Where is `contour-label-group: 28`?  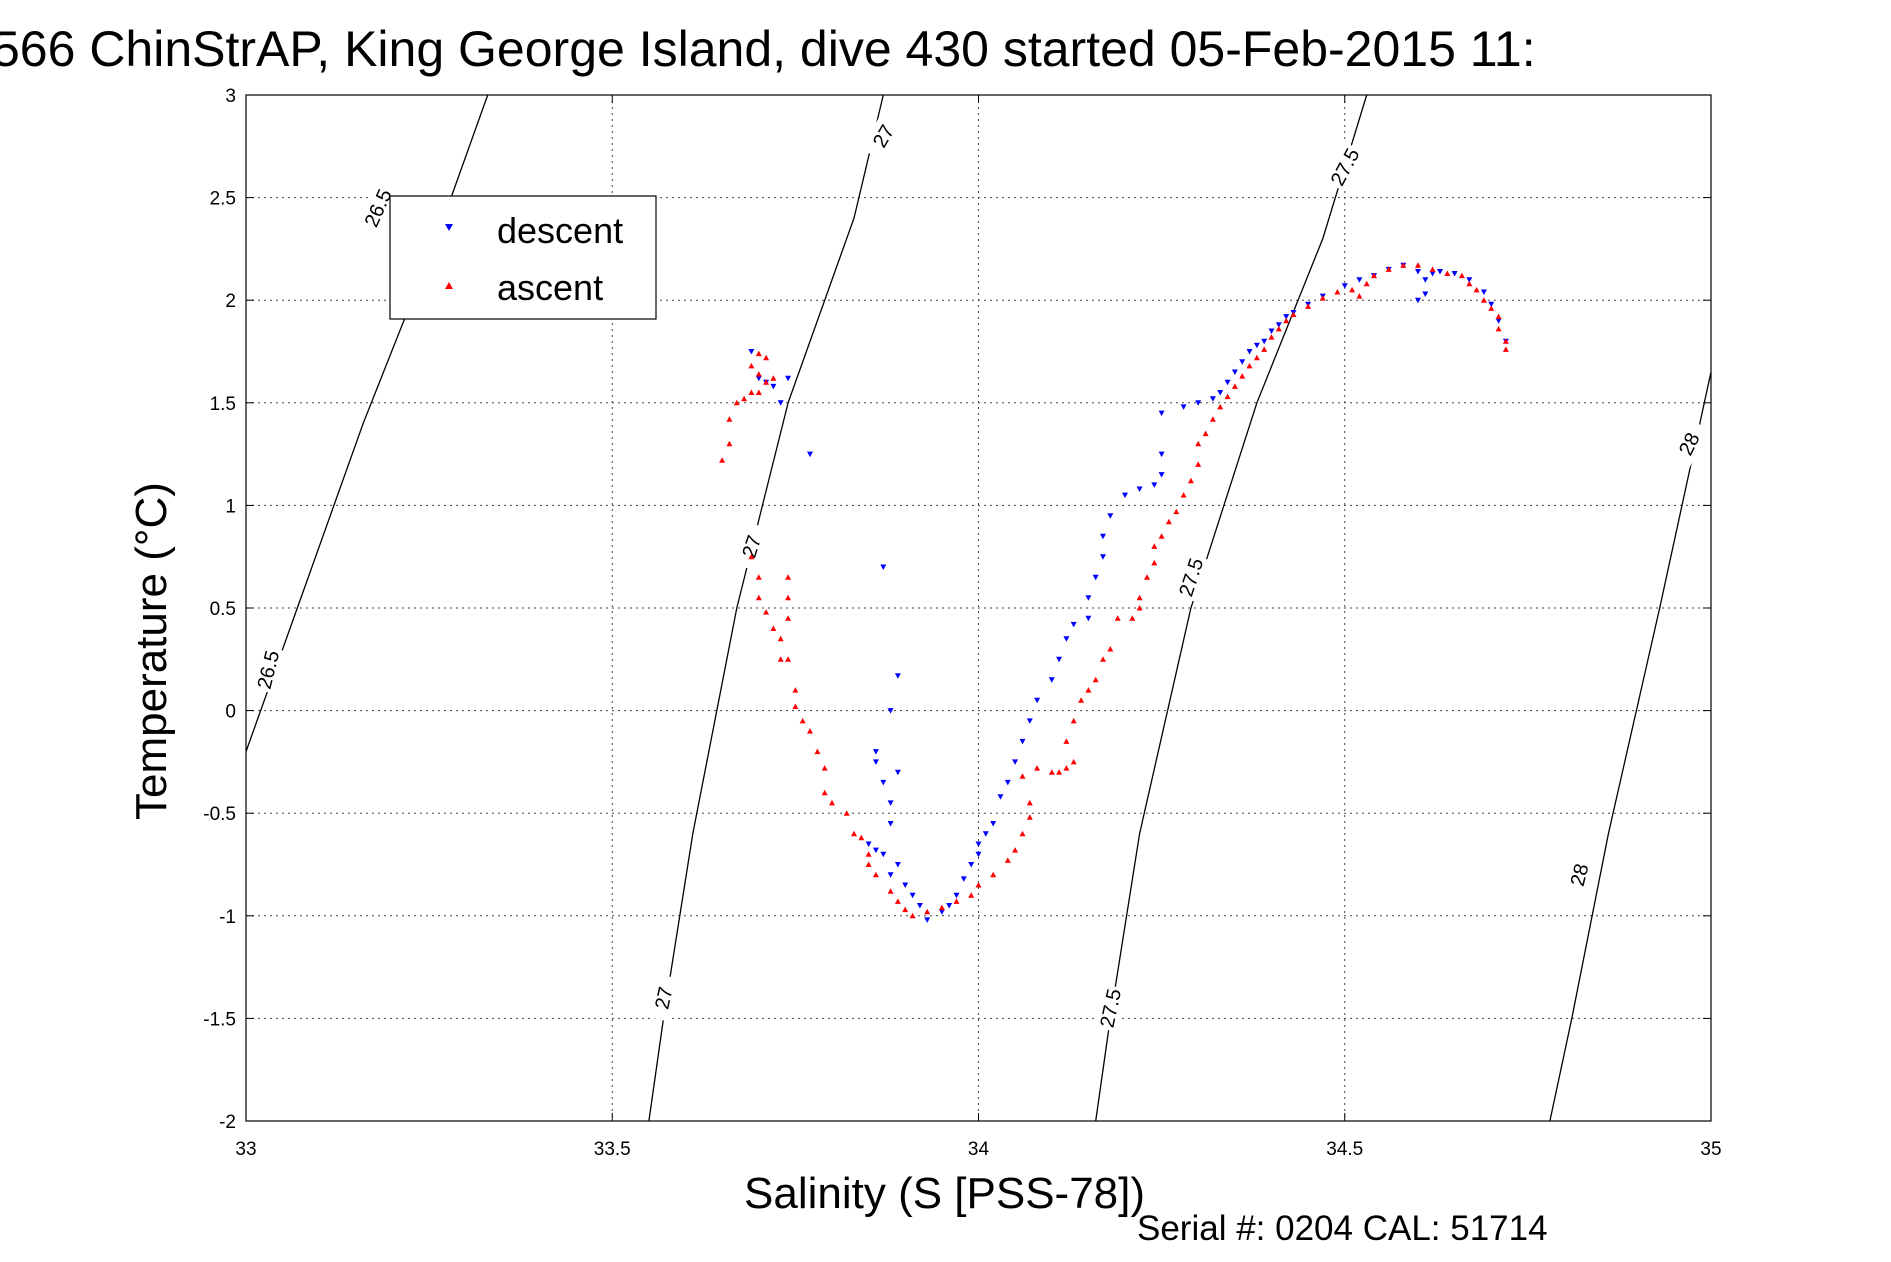 contour-label-group: 28 is located at coordinates (1578, 874).